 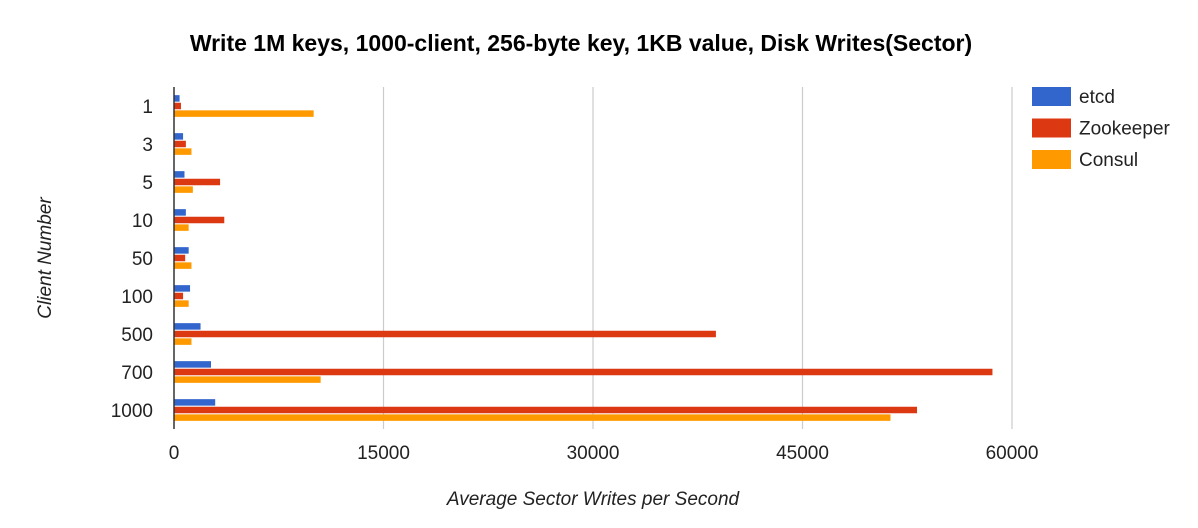 I want to click on x-tick-label: 60000, so click(x=1012, y=453).